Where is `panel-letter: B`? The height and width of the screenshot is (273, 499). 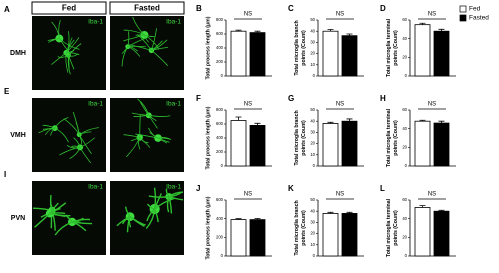 panel-letter: B is located at coordinates (199, 8).